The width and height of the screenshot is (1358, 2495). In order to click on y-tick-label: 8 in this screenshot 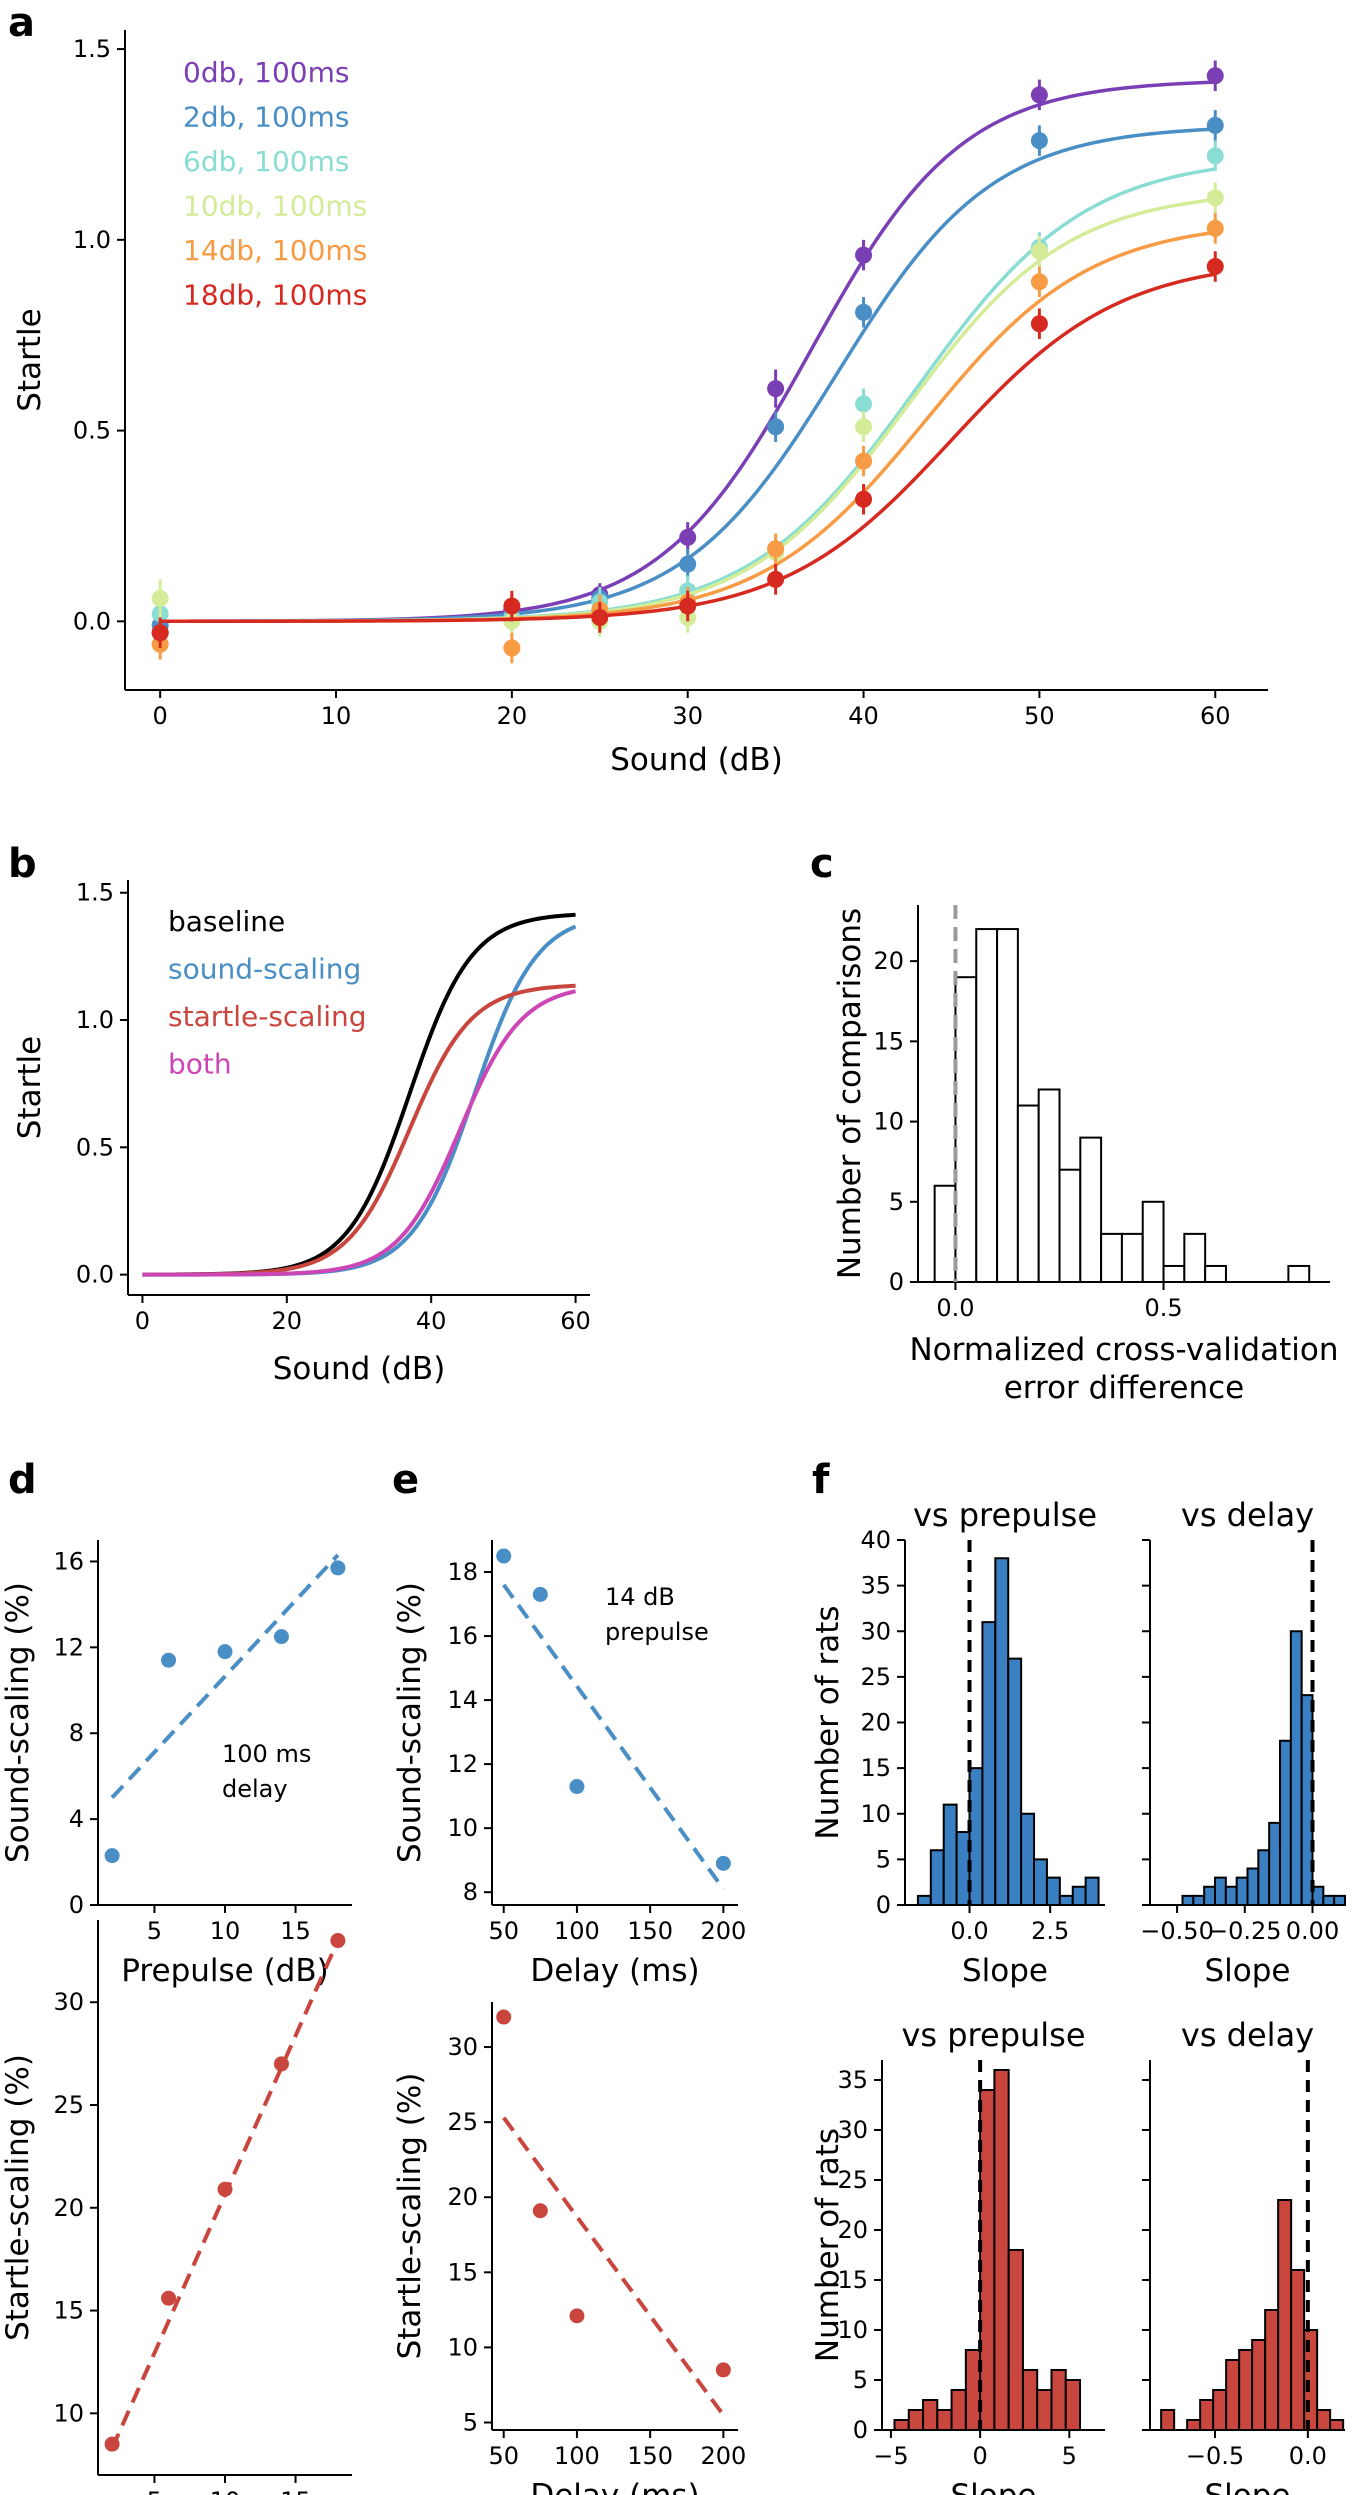, I will do `click(76, 1733)`.